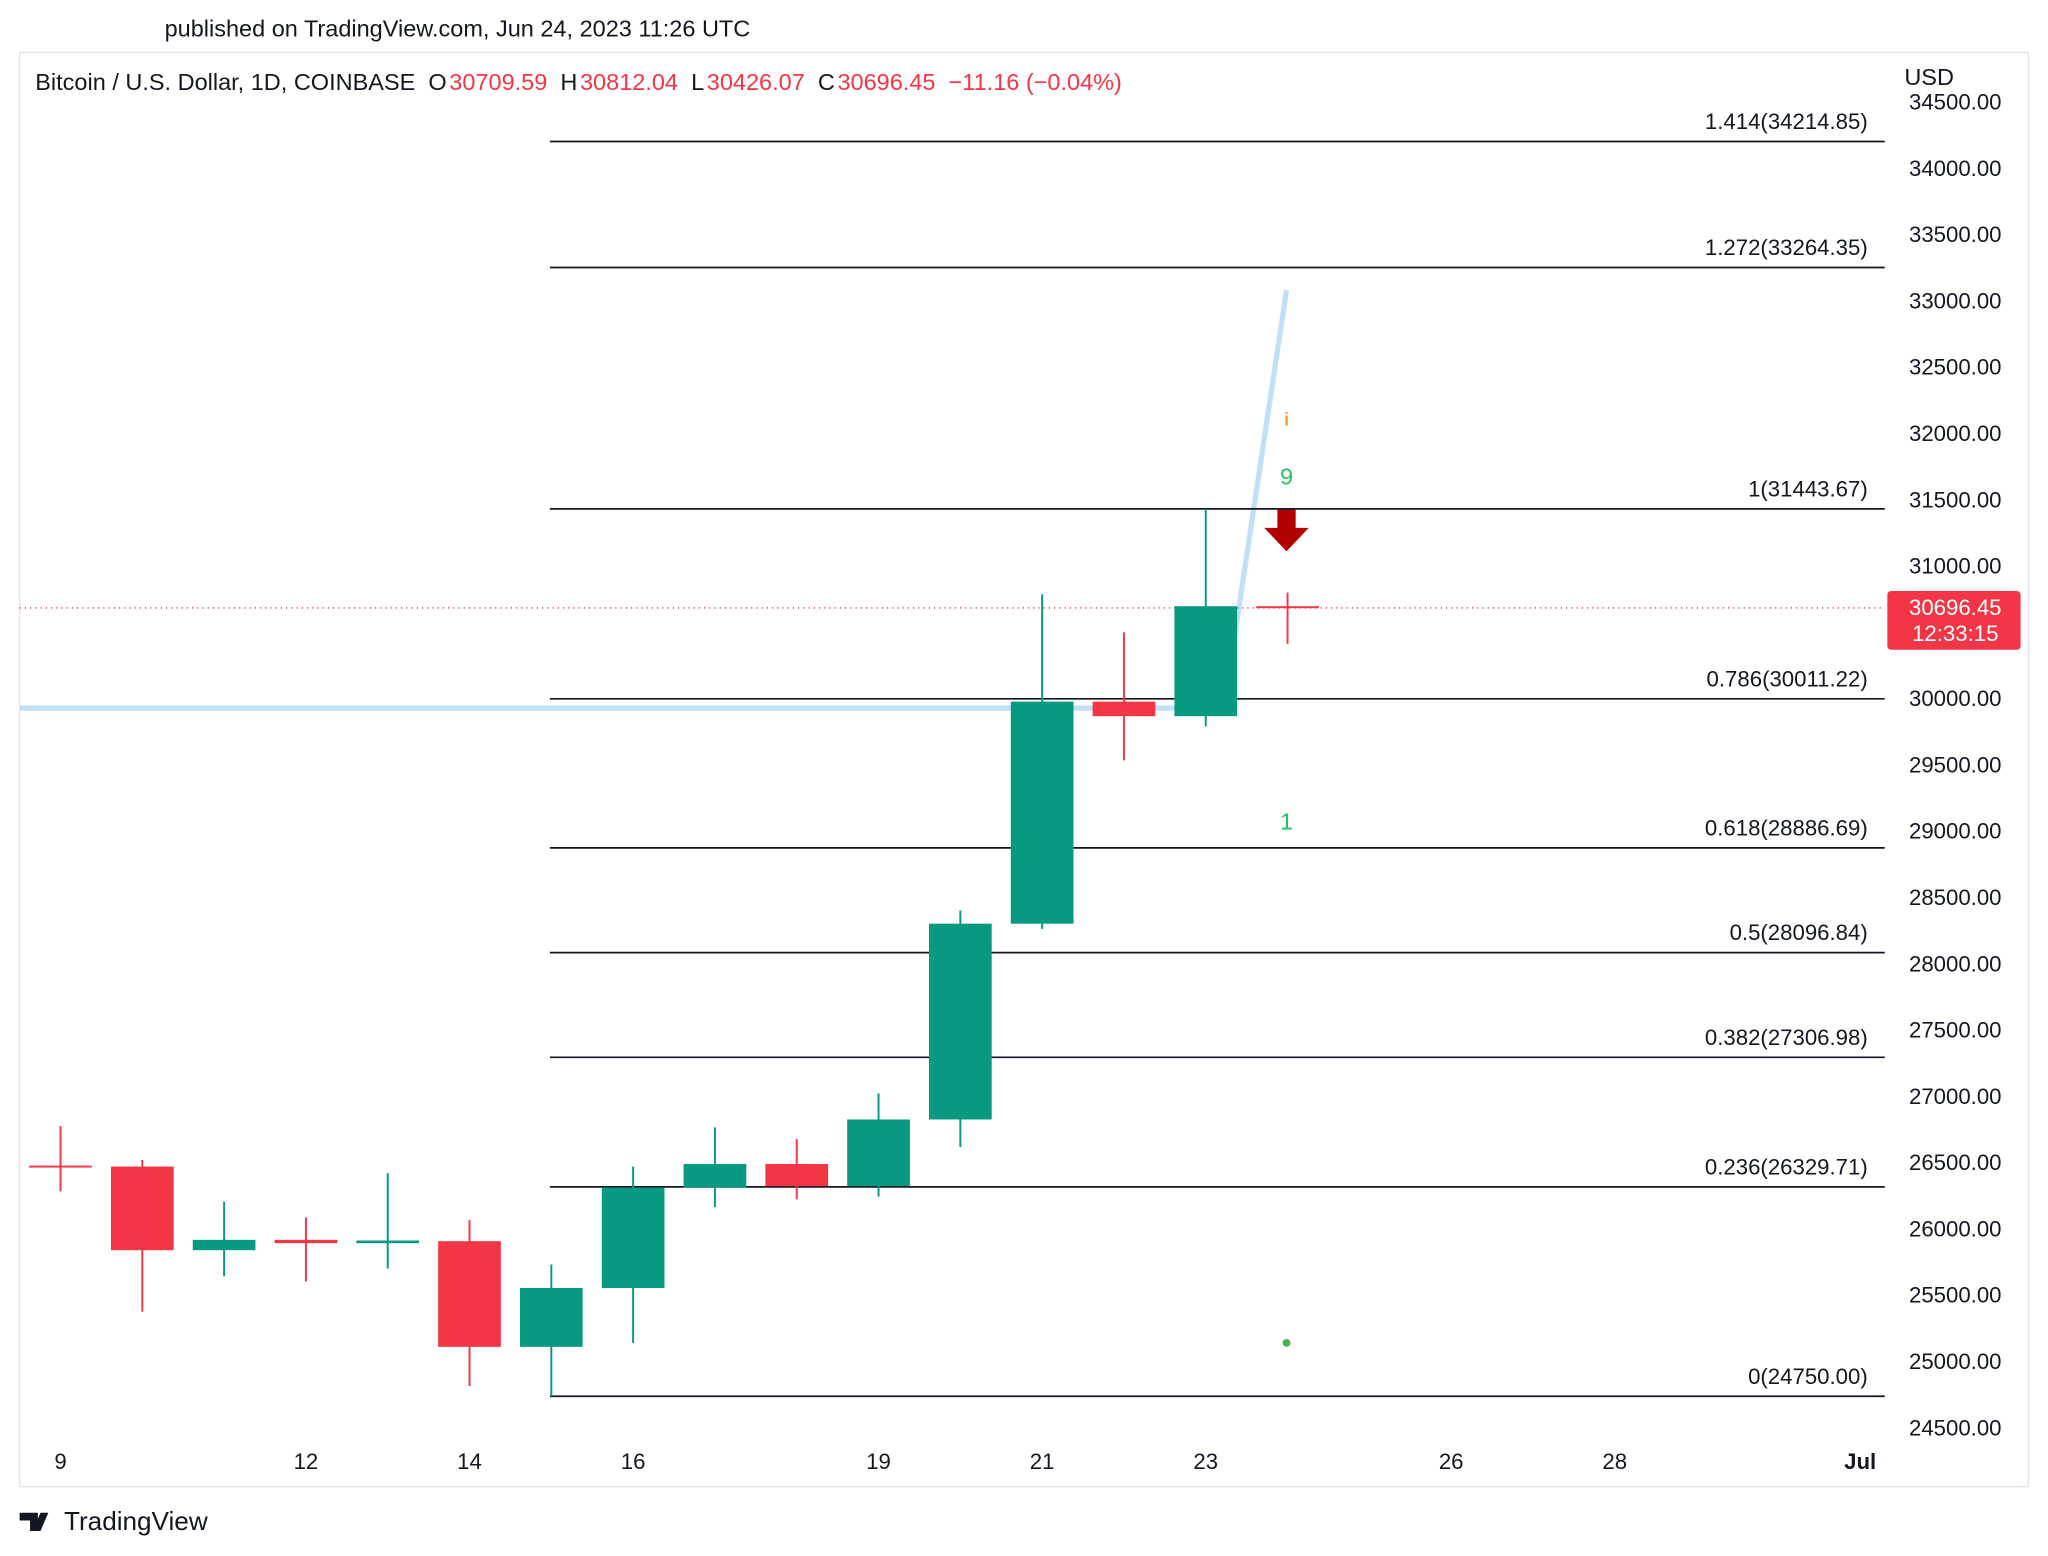  Describe the element at coordinates (1808, 1376) in the screenshot. I see `fib-label: 0(24750.00)` at that location.